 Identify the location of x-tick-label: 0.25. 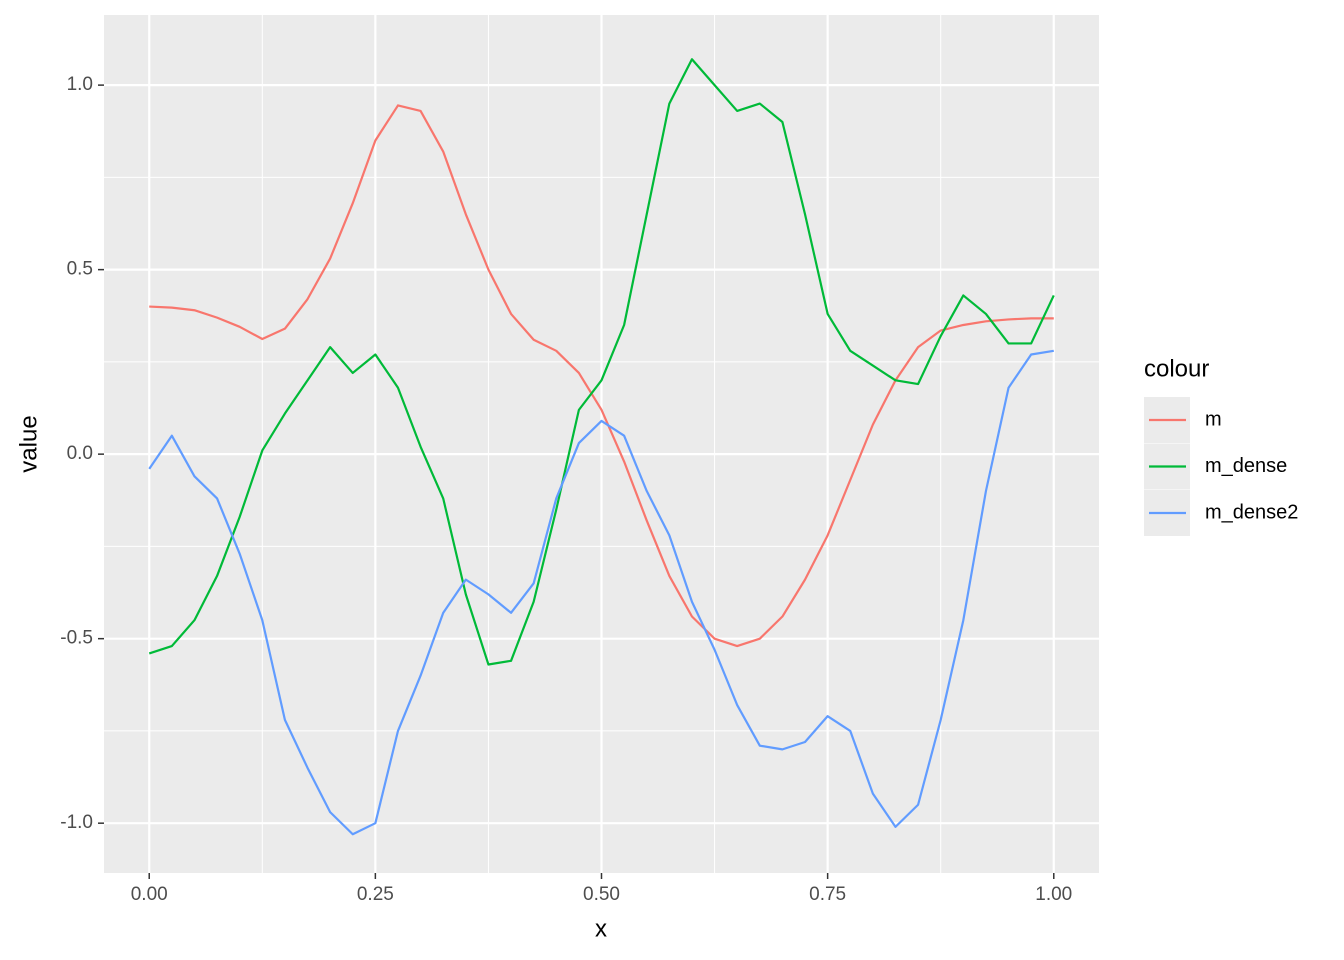
(375, 894).